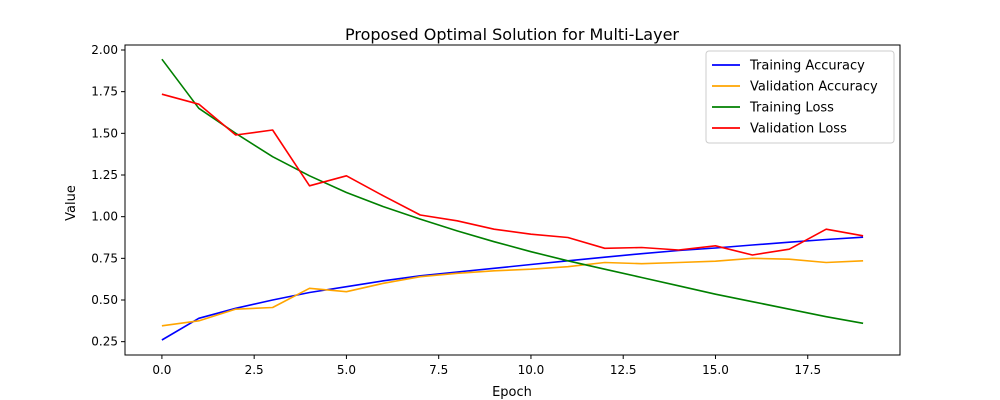 The image size is (1000, 400). Describe the element at coordinates (807, 66) in the screenshot. I see `legend-label: Training Accuracy` at that location.